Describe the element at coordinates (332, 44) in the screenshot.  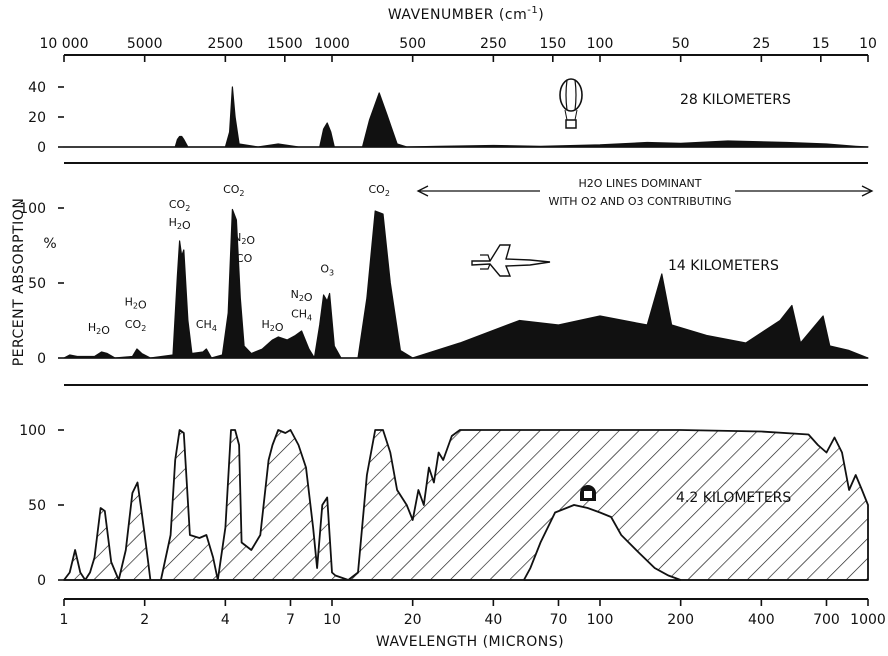
I see `top-tick-label: 1000` at that location.